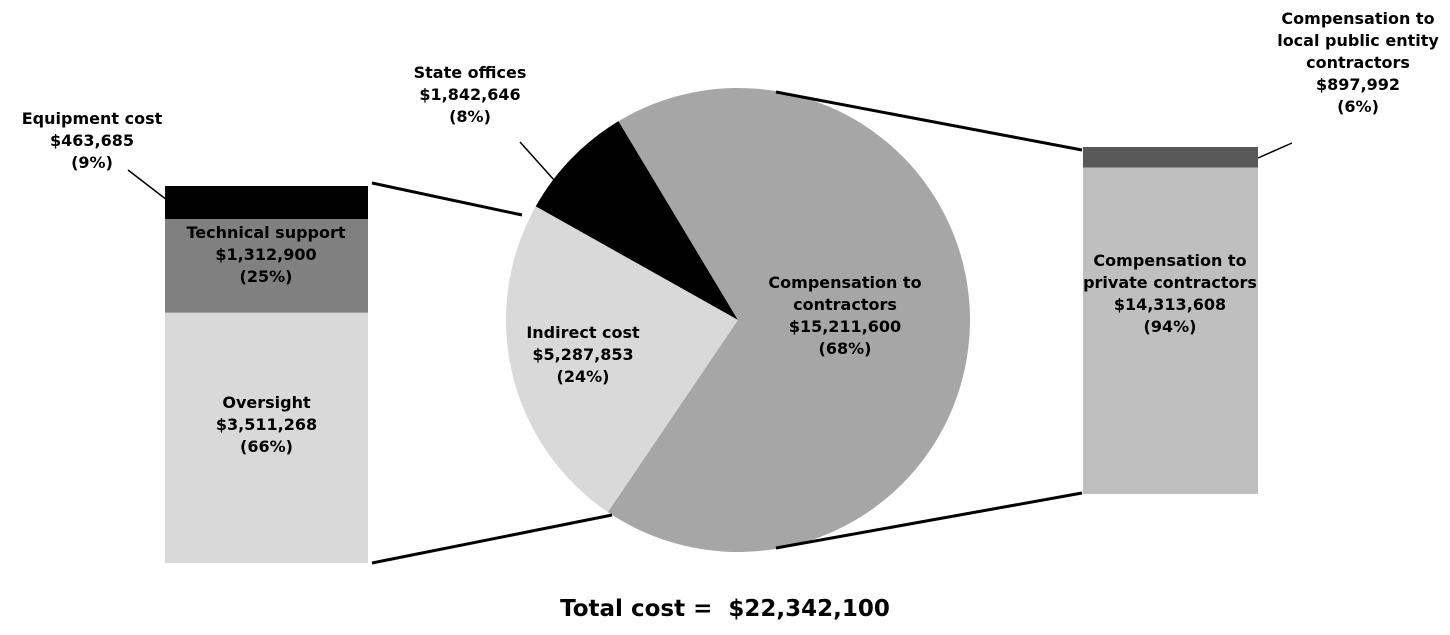 The image size is (1450, 635). I want to click on category-label: Compensation to private contractors, so click(1170, 271).